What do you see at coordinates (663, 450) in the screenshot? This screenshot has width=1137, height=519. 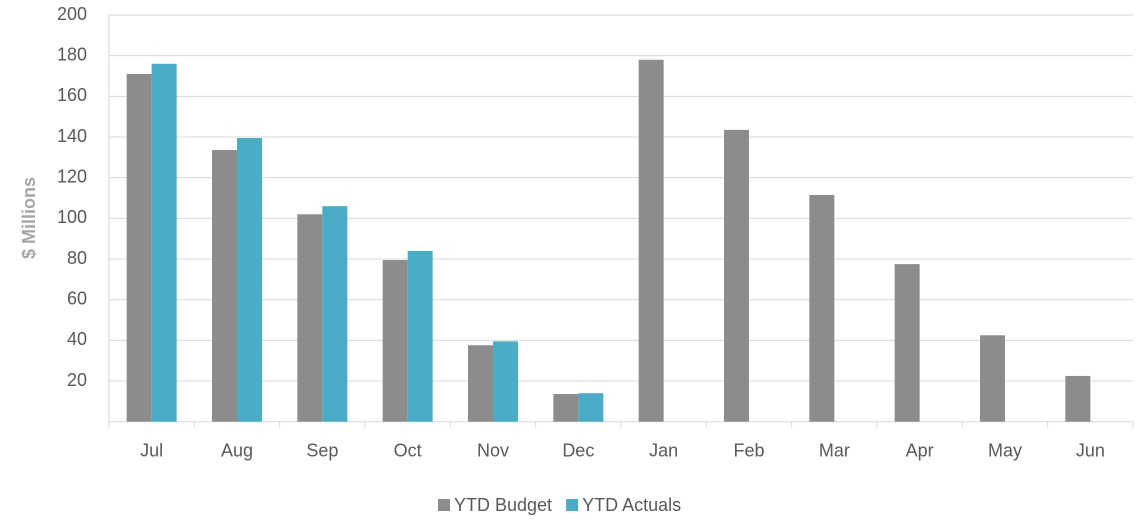 I see `x-tick-label: Jan` at bounding box center [663, 450].